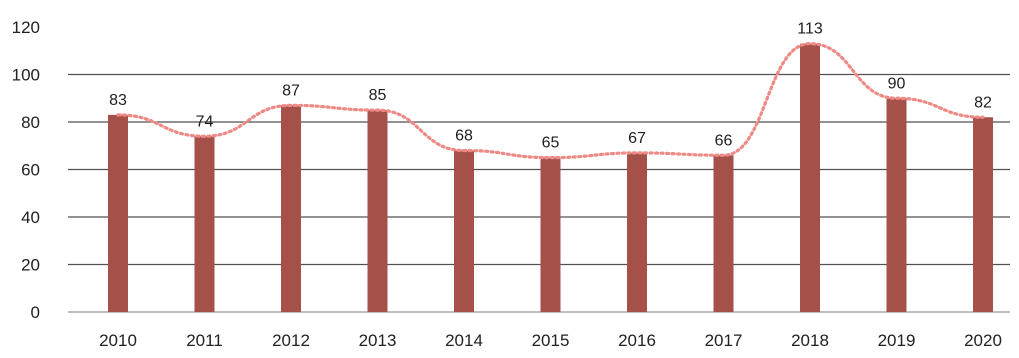 Image resolution: width=1019 pixels, height=358 pixels. I want to click on bar-2018, so click(810, 177).